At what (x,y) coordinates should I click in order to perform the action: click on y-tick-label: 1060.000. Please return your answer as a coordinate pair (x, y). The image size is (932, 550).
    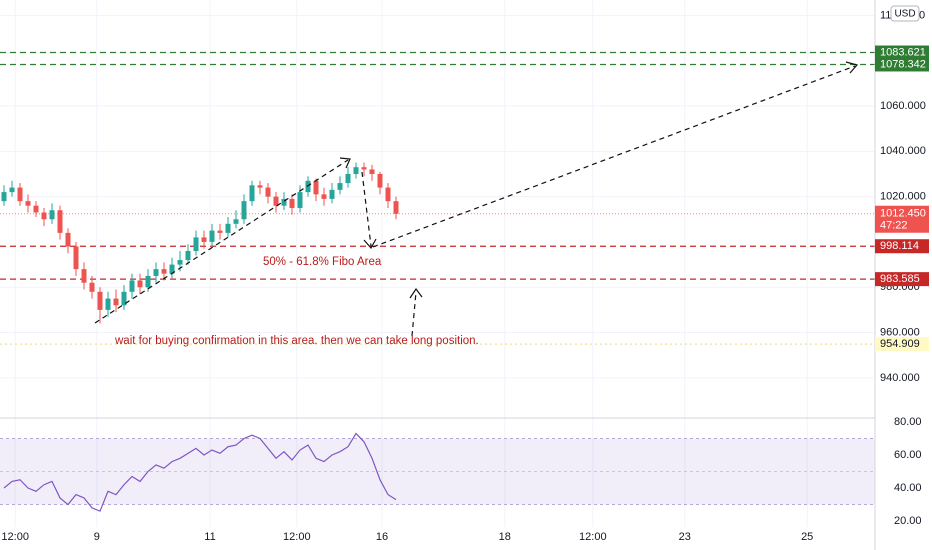
    Looking at the image, I should click on (903, 106).